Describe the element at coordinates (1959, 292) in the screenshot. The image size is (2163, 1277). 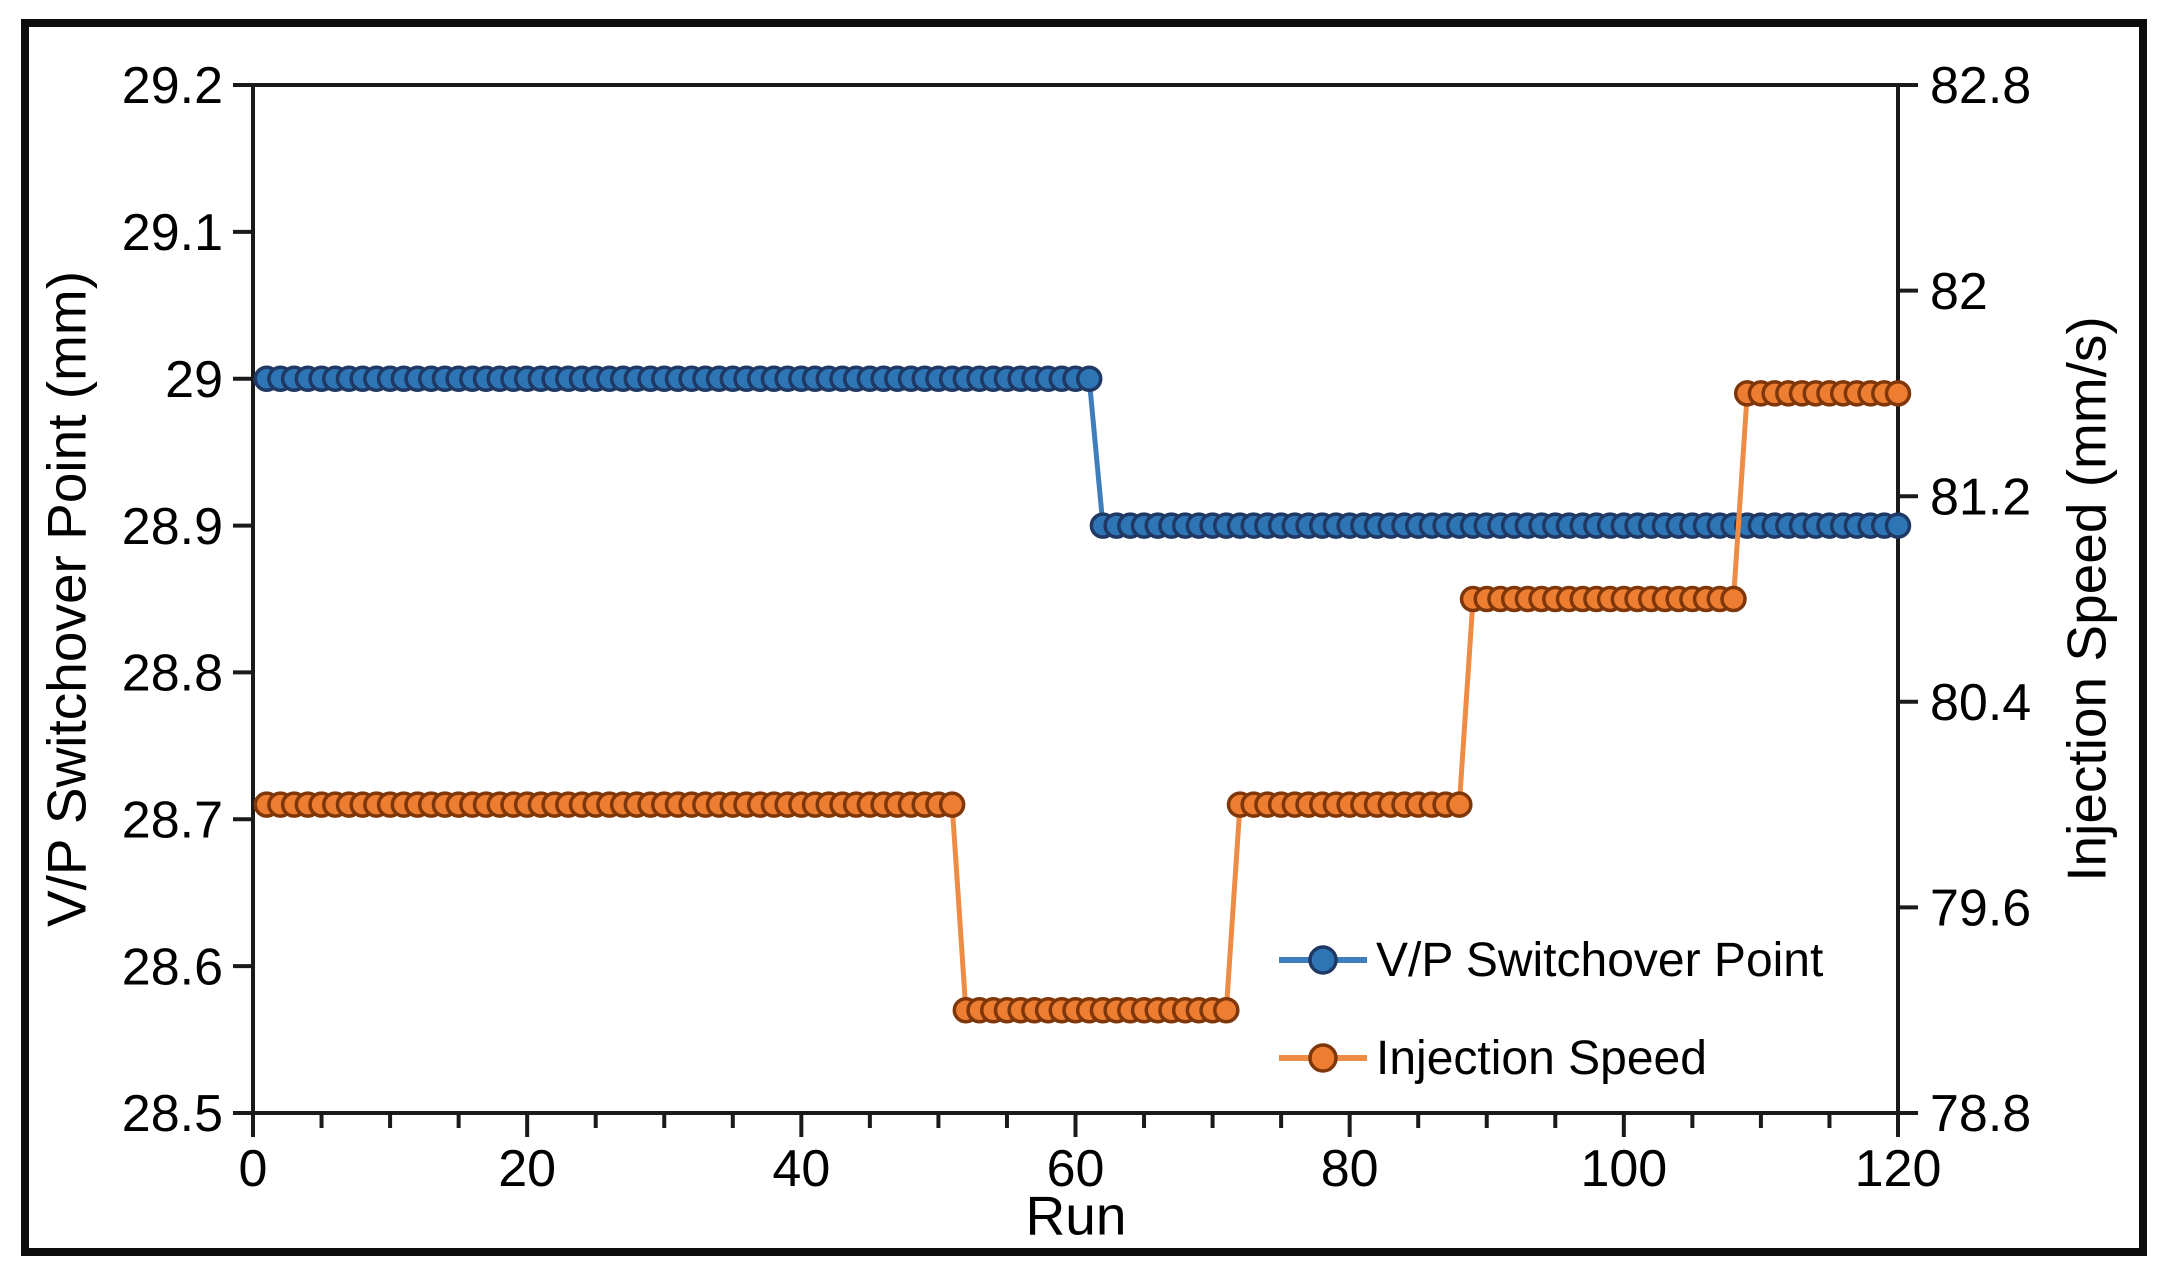
I see `tick-label: 82` at that location.